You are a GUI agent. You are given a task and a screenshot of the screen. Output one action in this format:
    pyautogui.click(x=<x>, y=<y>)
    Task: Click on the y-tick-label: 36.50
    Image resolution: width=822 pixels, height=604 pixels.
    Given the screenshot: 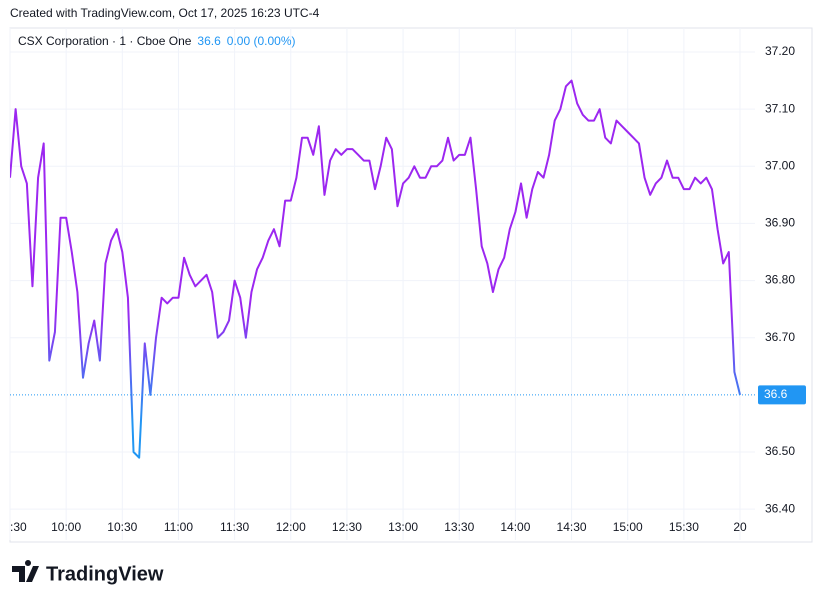 What is the action you would take?
    pyautogui.click(x=780, y=451)
    